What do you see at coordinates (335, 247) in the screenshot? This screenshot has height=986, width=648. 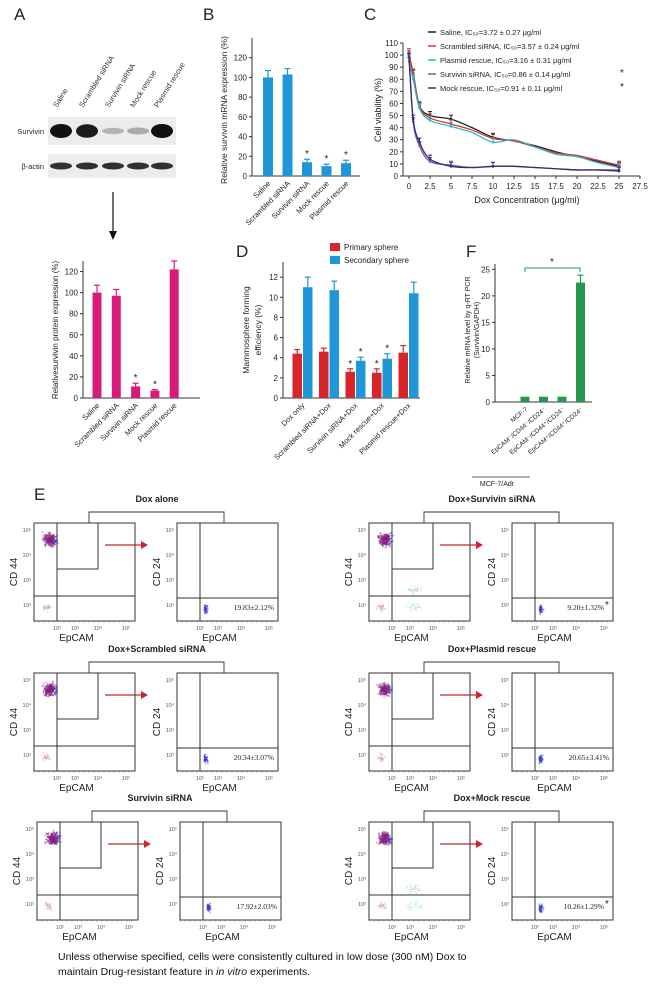 I see `legend-swatch` at bounding box center [335, 247].